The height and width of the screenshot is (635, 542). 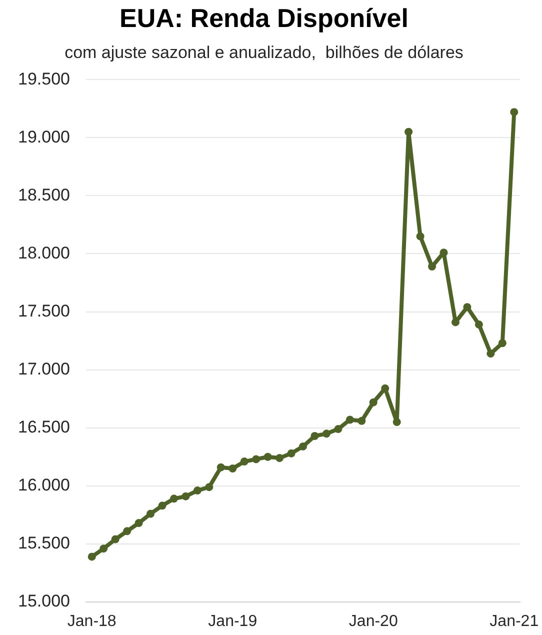 What do you see at coordinates (91, 621) in the screenshot?
I see `x-tick-label: Jan-18` at bounding box center [91, 621].